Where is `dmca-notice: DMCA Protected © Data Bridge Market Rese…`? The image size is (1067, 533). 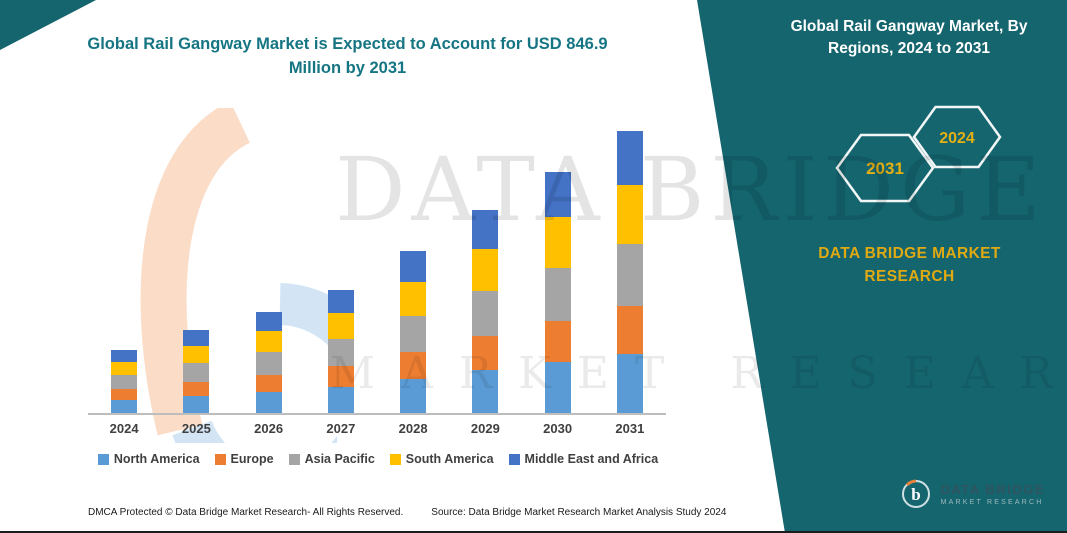
dmca-notice: DMCA Protected © Data Bridge Market Rese… is located at coordinates (246, 512).